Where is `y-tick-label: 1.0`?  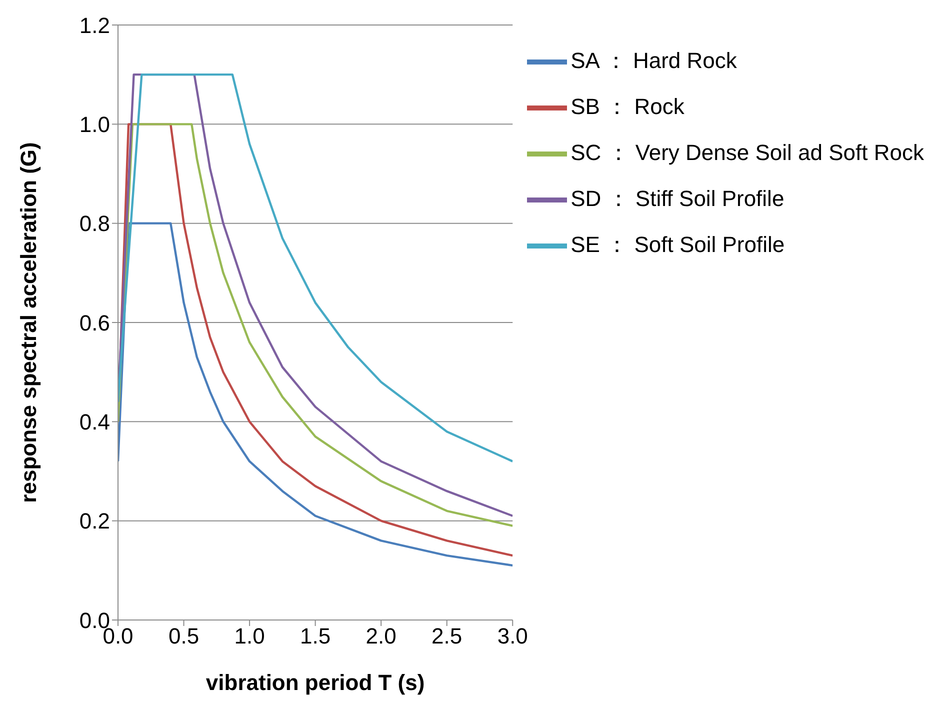 y-tick-label: 1.0 is located at coordinates (94, 124).